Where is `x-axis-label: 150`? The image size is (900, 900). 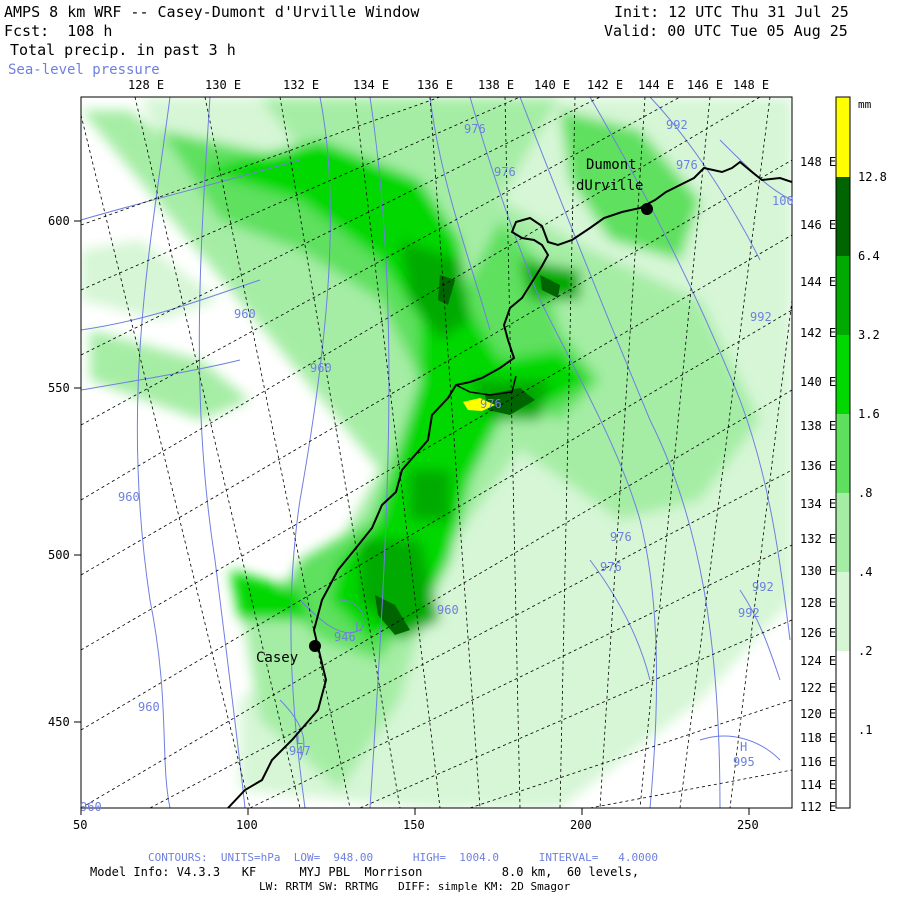 x-axis-label: 150 is located at coordinates (414, 825).